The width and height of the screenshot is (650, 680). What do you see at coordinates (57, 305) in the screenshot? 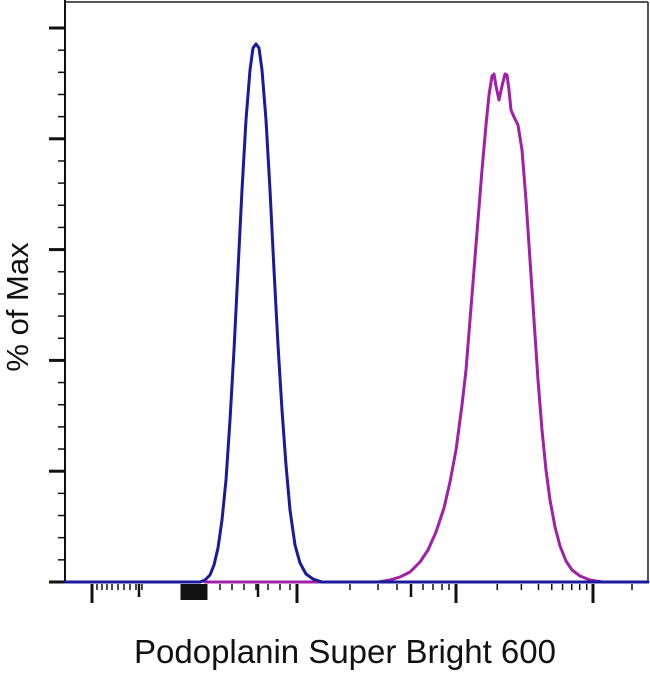
I see `y-axis-ticks` at bounding box center [57, 305].